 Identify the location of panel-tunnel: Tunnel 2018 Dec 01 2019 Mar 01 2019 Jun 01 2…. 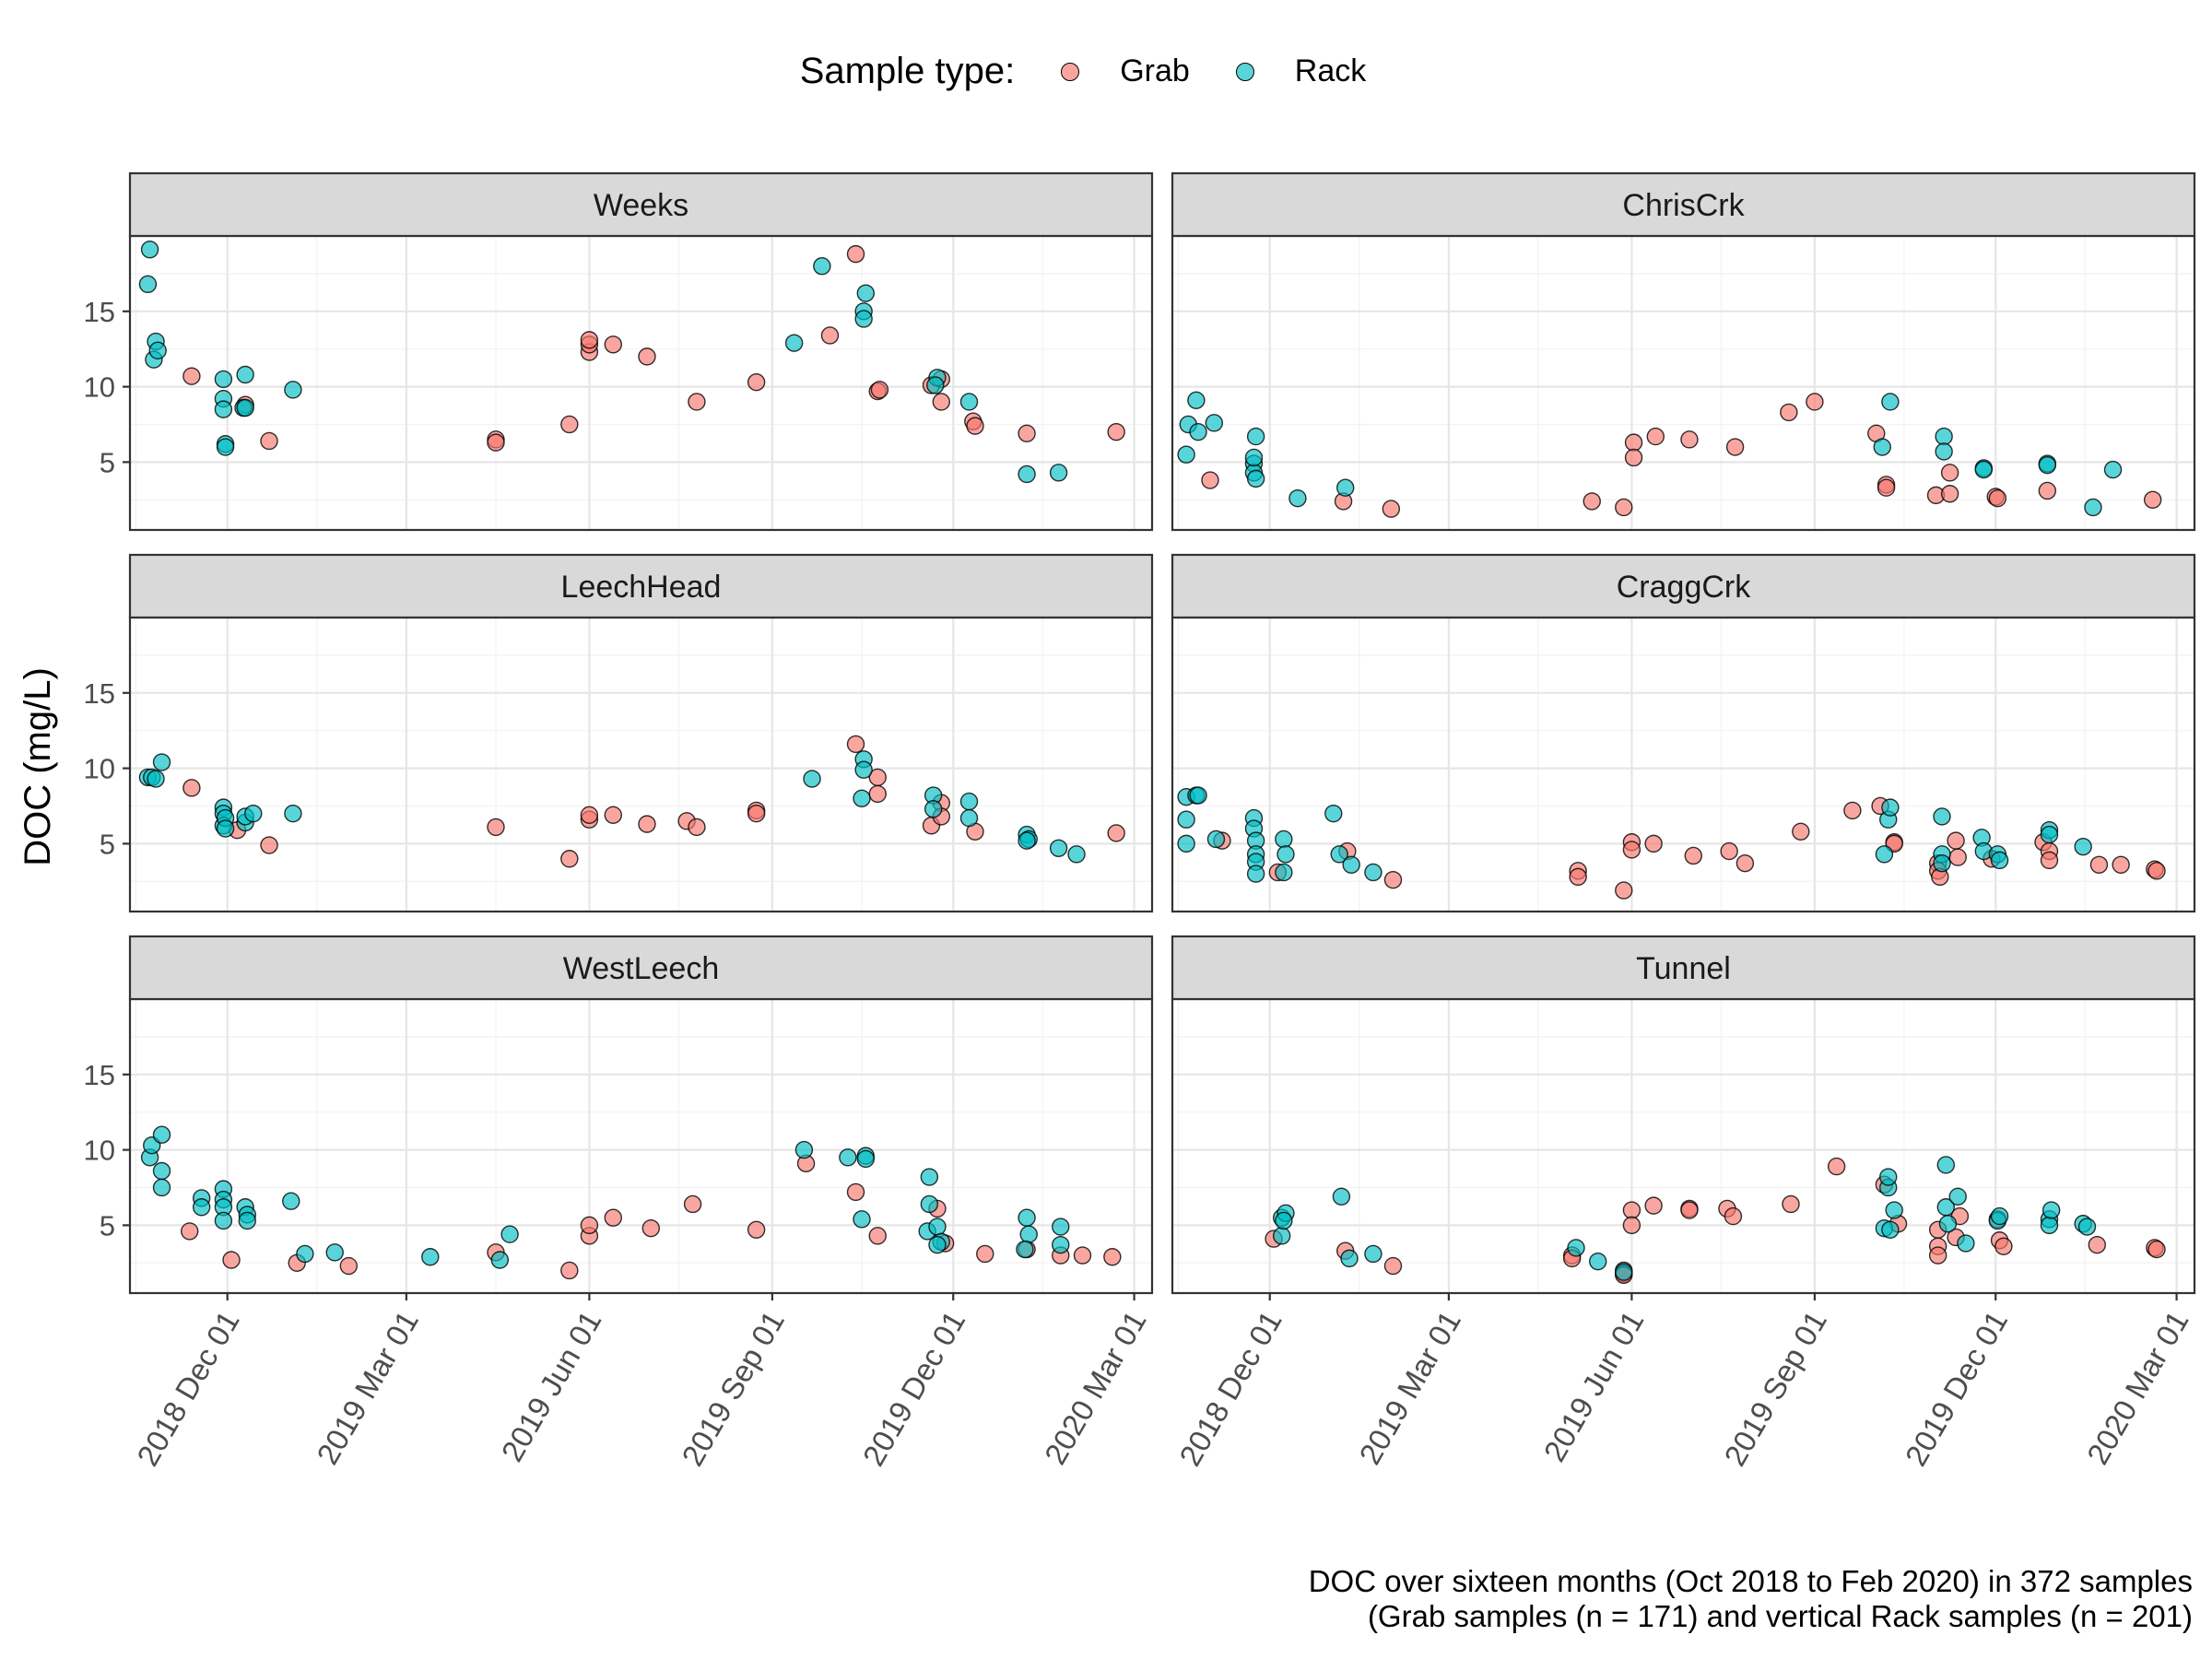
(1683, 1203).